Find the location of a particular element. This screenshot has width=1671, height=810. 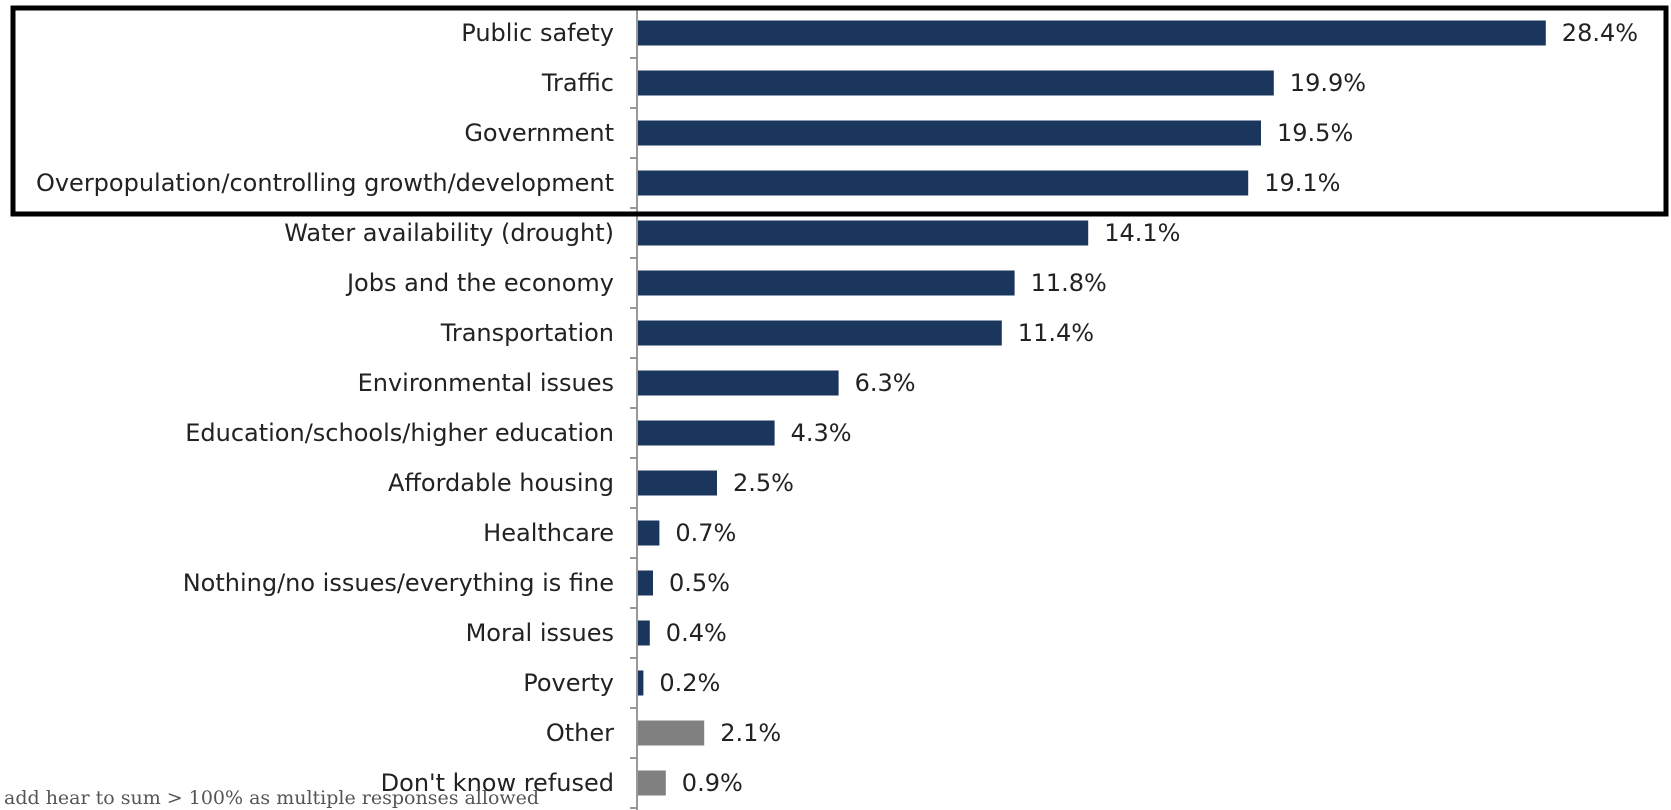

bar-water-availability-drought is located at coordinates (863, 233).